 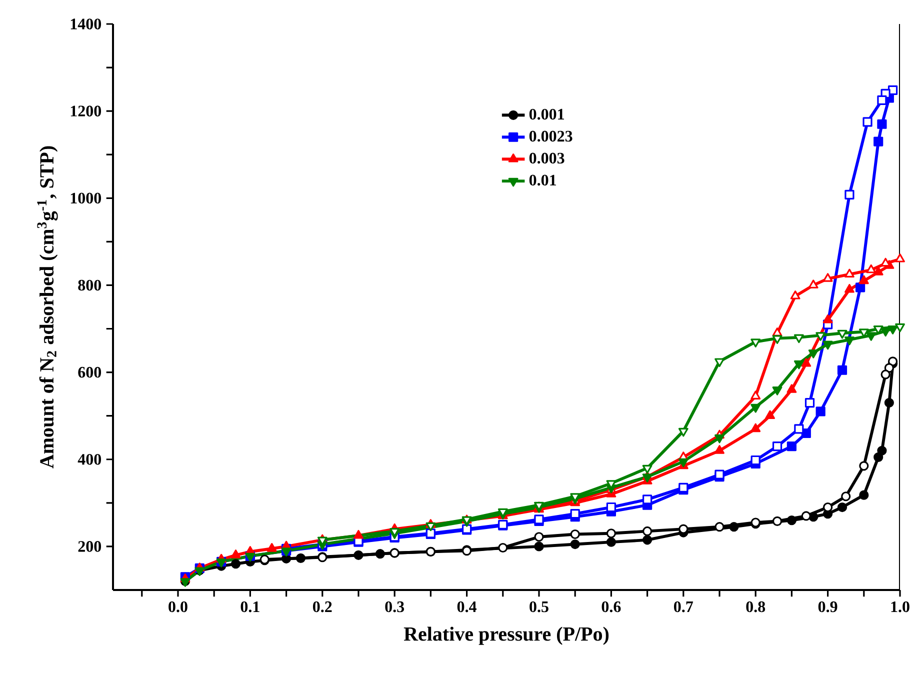 What do you see at coordinates (550, 136) in the screenshot?
I see `legend-label: 0.0023` at bounding box center [550, 136].